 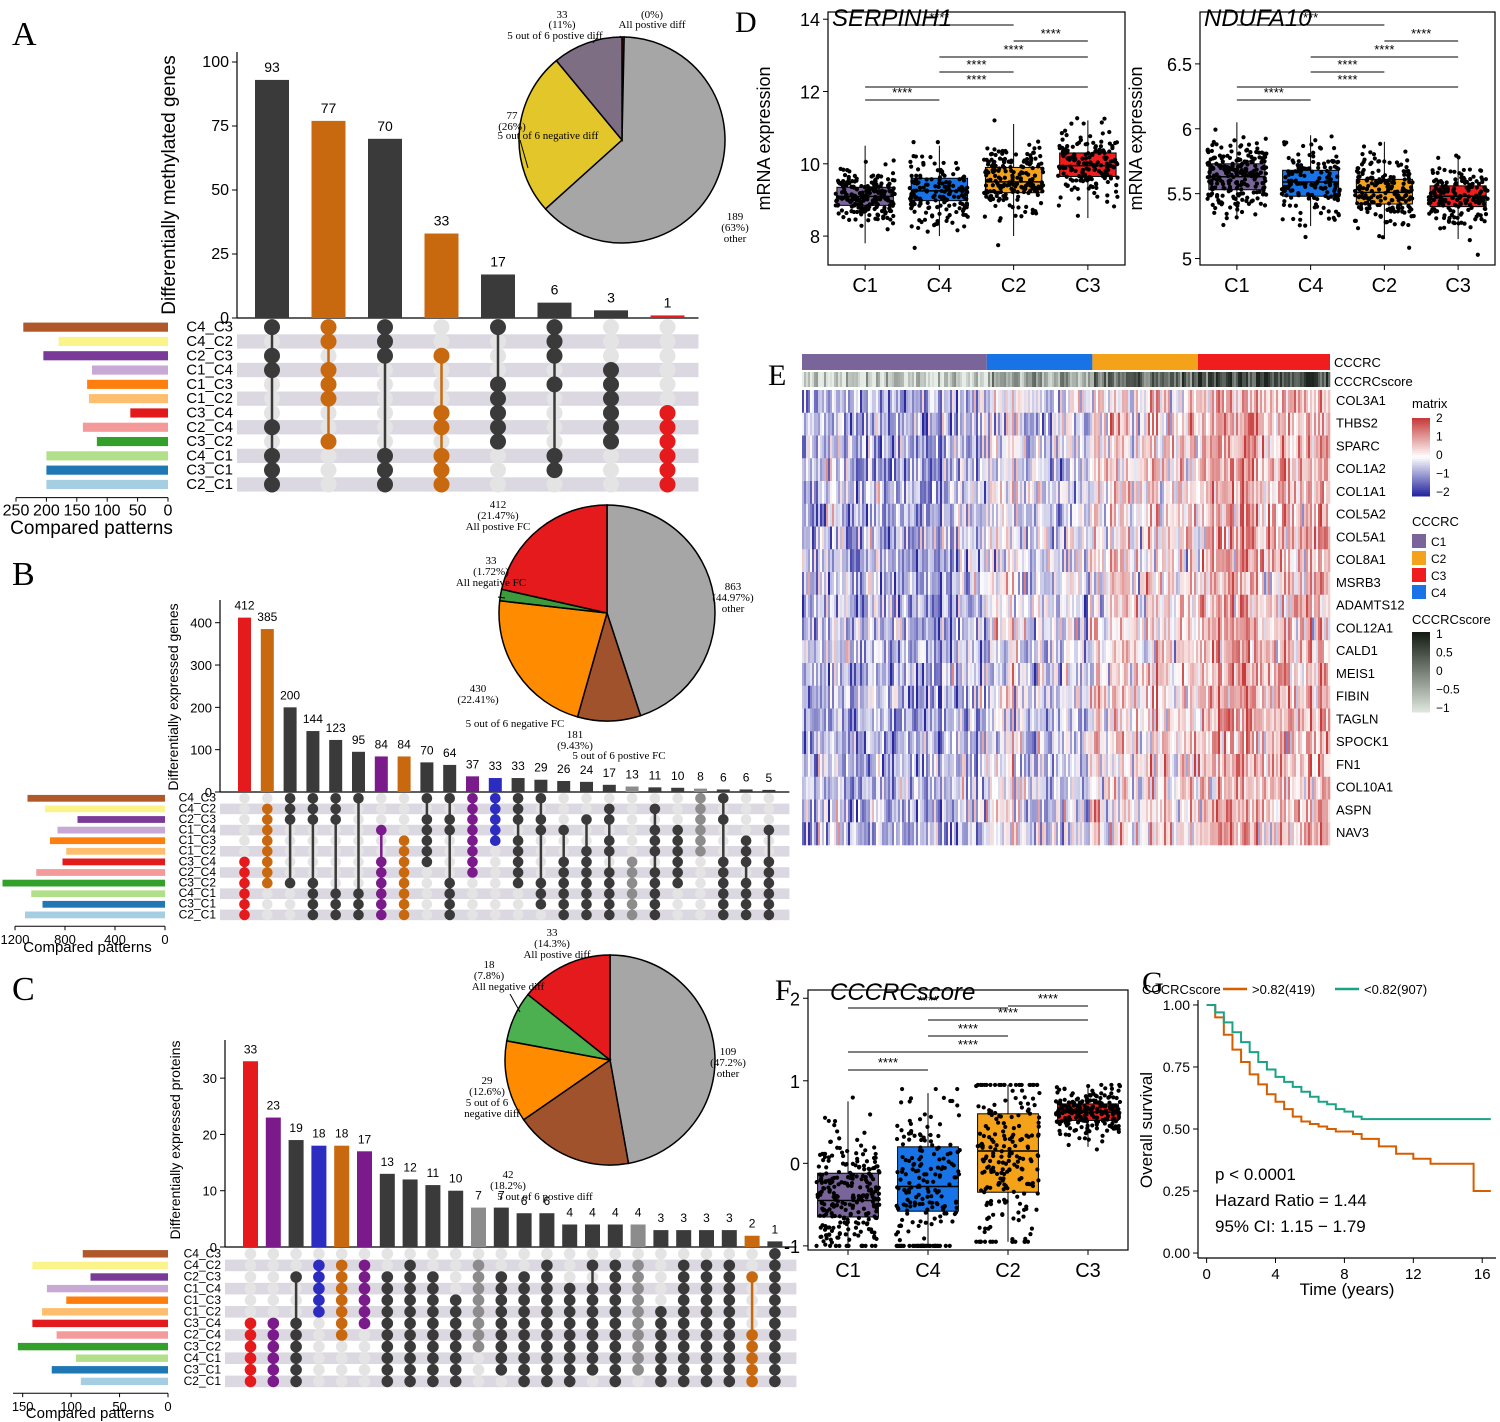 What do you see at coordinates (95, 915) in the screenshot?
I see `set-size-bar` at bounding box center [95, 915].